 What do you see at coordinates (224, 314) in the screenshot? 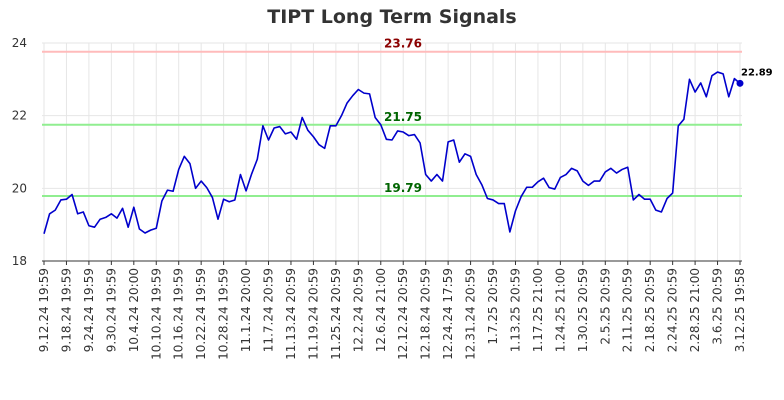
I see `x-tick-label: 10.28.24 19:59` at bounding box center [224, 314].